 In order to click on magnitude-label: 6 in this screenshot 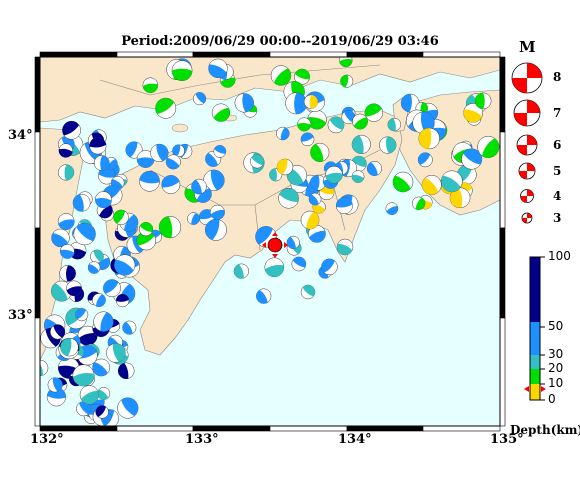, I will do `click(557, 145)`.